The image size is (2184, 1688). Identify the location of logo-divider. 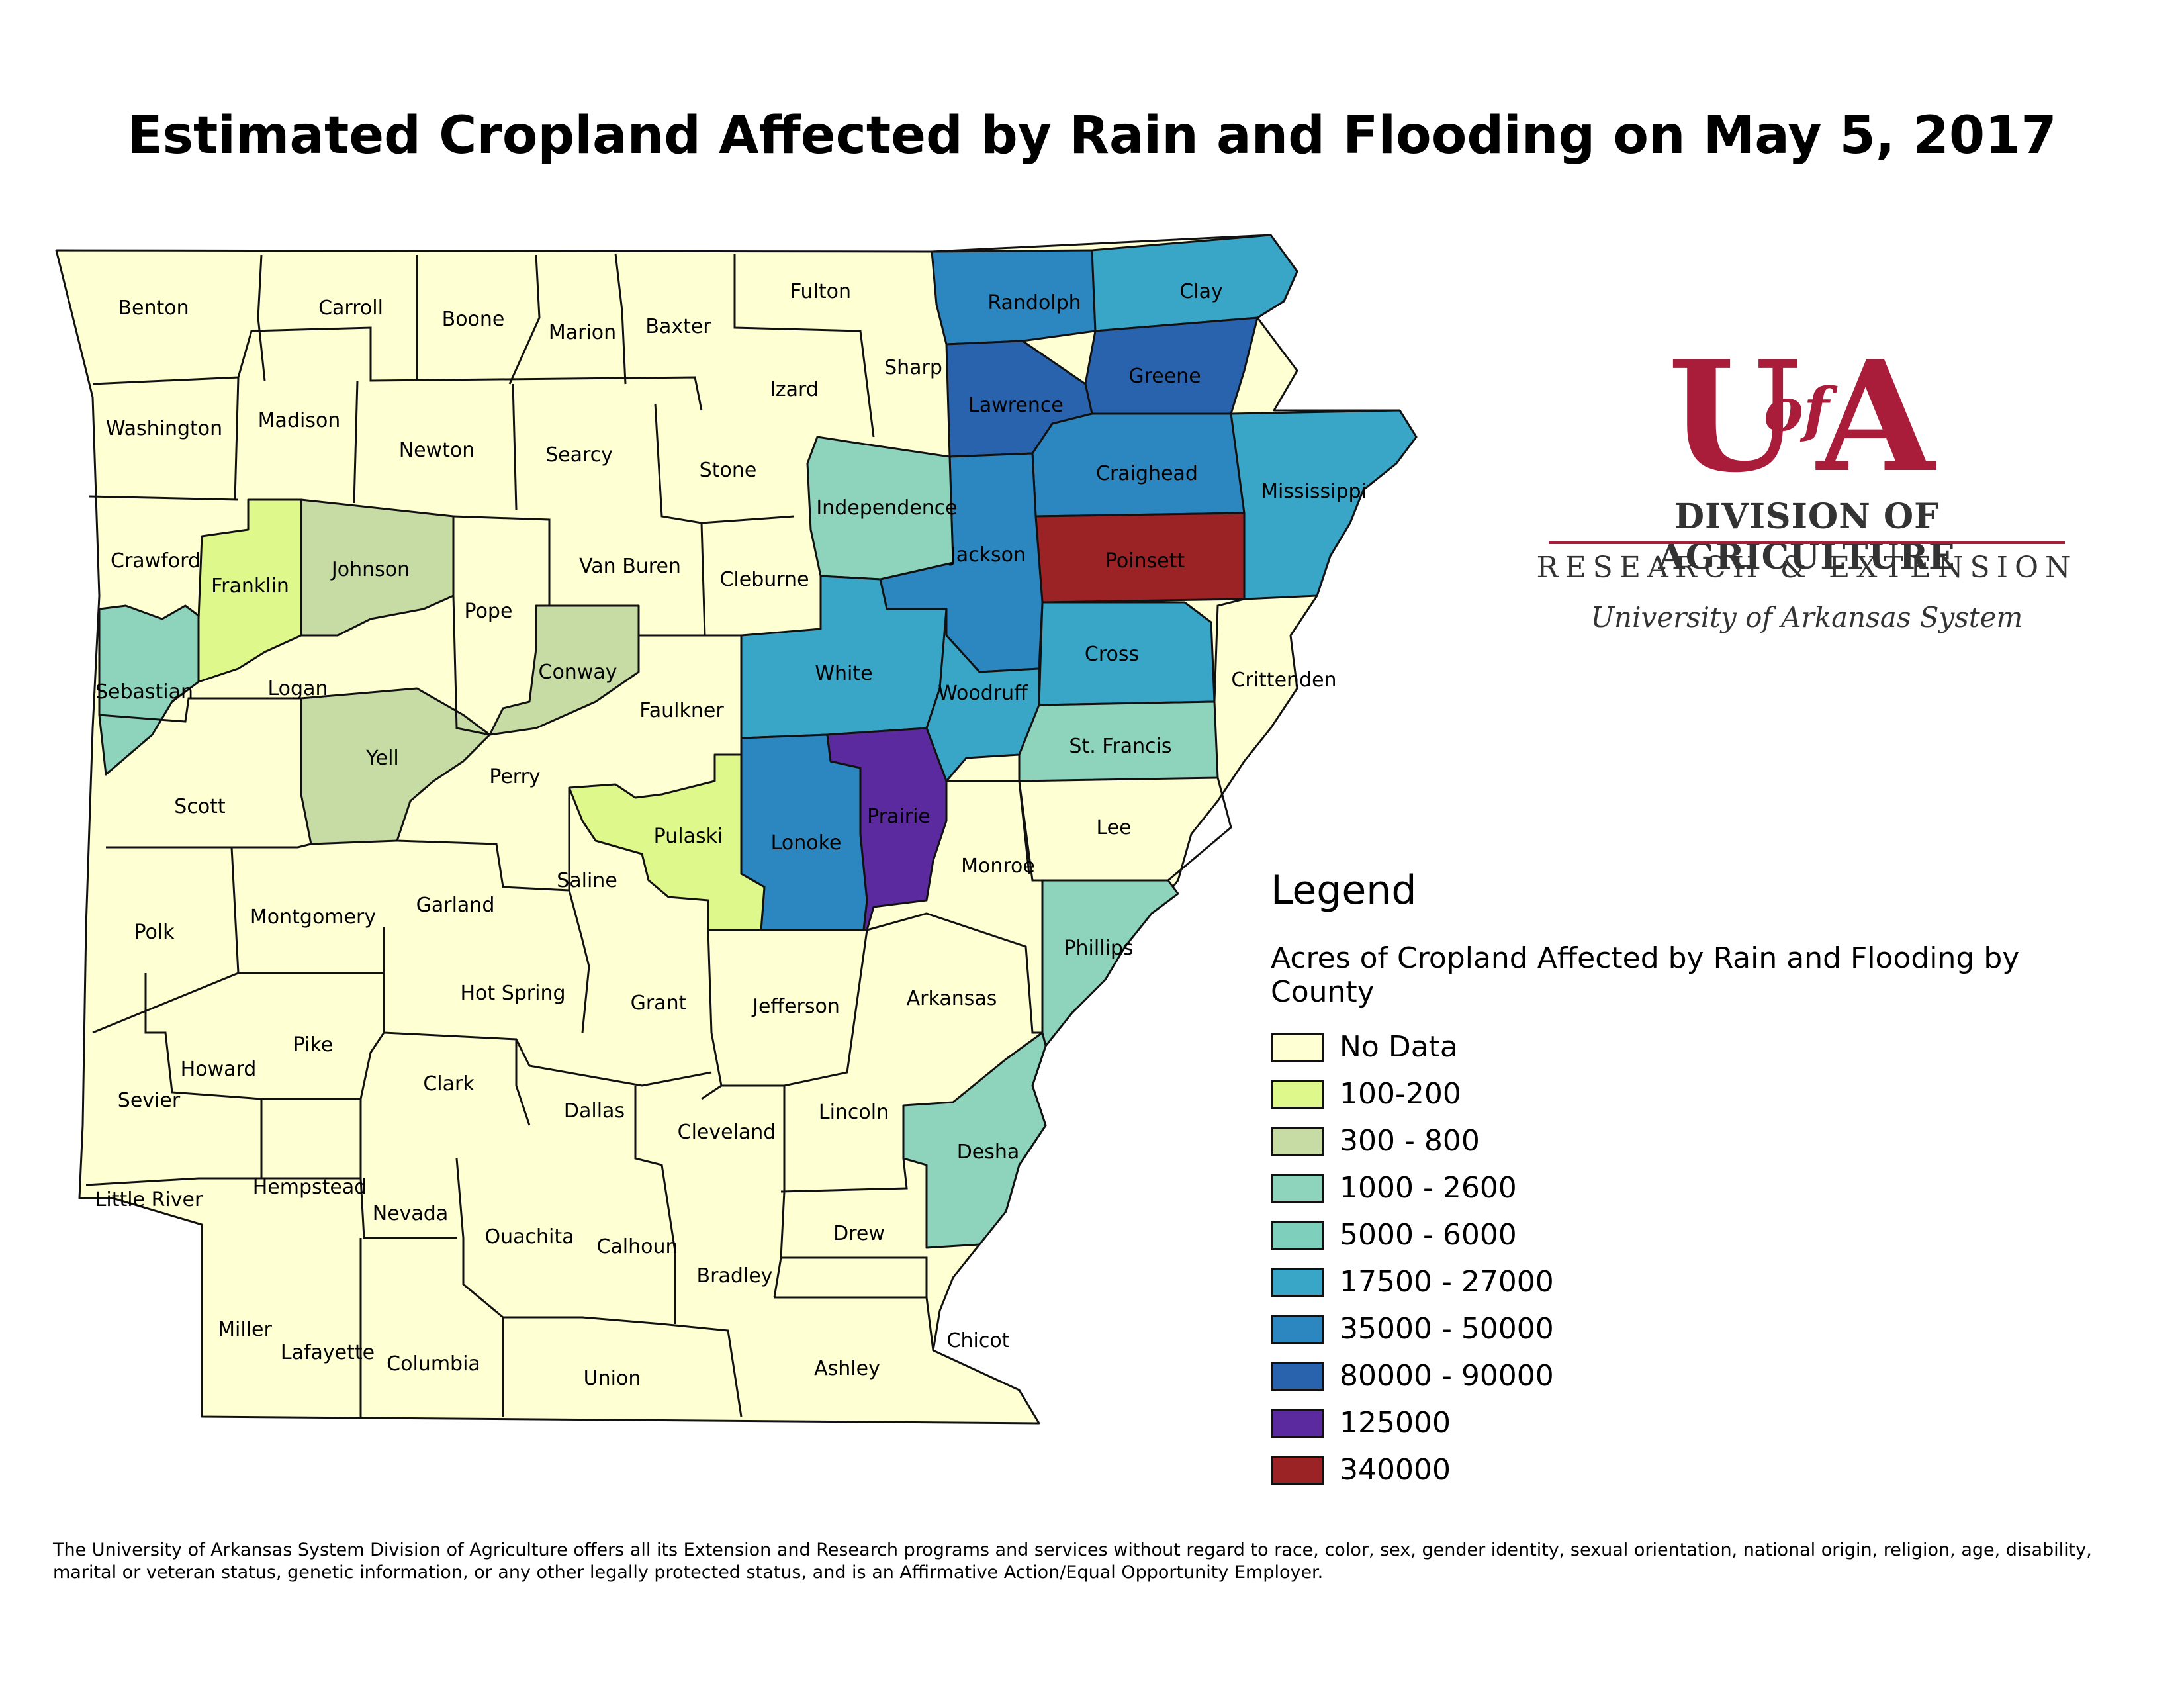
(1807, 542).